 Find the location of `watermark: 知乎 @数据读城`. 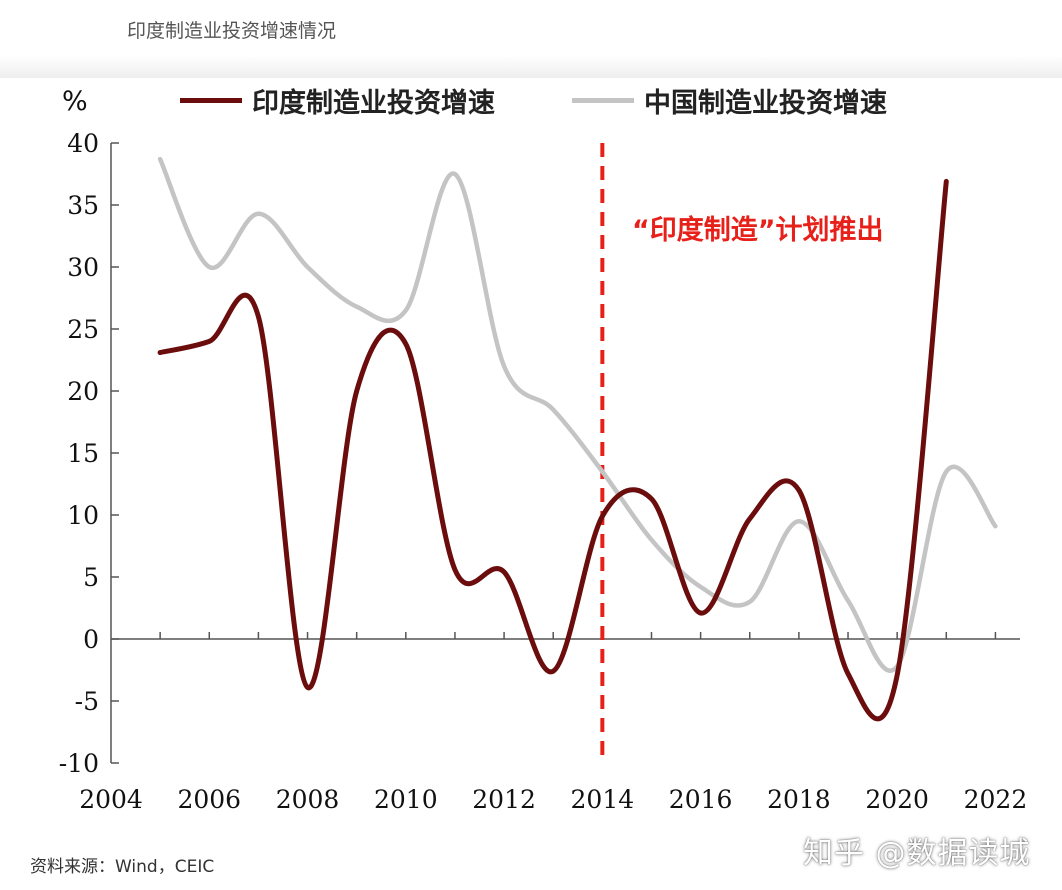

watermark: 知乎 @数据读城 is located at coordinates (917, 853).